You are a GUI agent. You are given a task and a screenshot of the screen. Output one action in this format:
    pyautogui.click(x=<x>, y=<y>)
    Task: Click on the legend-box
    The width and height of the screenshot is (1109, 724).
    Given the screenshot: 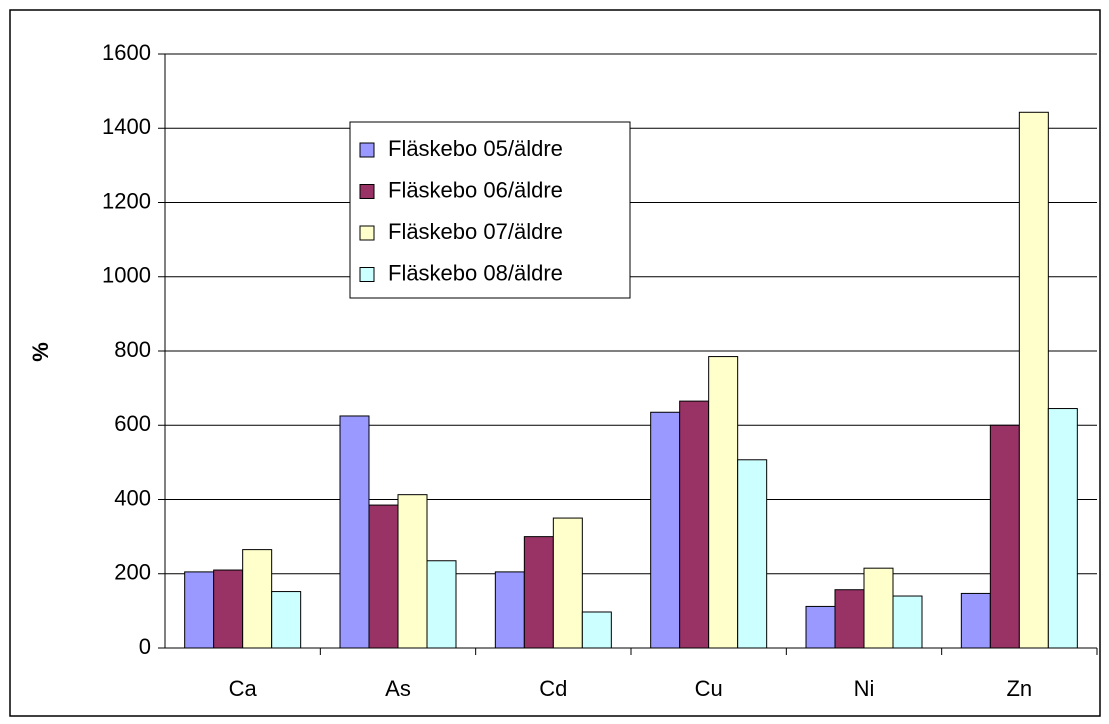 What is the action you would take?
    pyautogui.click(x=490, y=210)
    